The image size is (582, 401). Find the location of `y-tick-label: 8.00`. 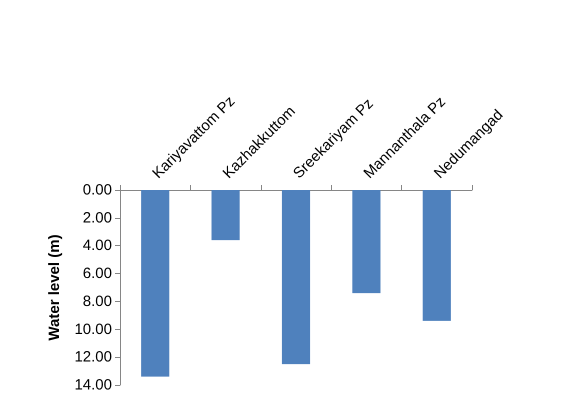

y-tick-label: 8.00 is located at coordinates (97, 301).